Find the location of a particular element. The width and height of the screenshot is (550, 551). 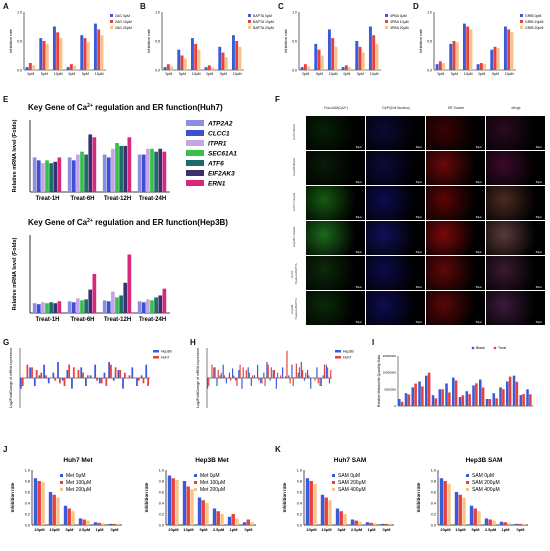

x-tick-label: 10μM is located at coordinates (460, 529).